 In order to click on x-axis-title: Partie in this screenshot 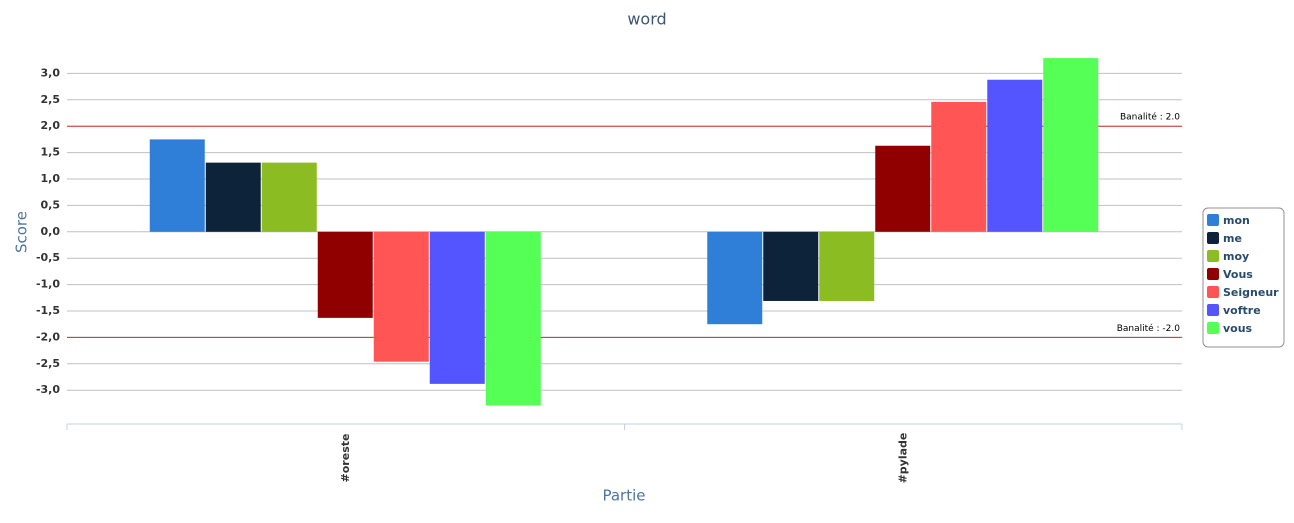, I will do `click(623, 496)`.